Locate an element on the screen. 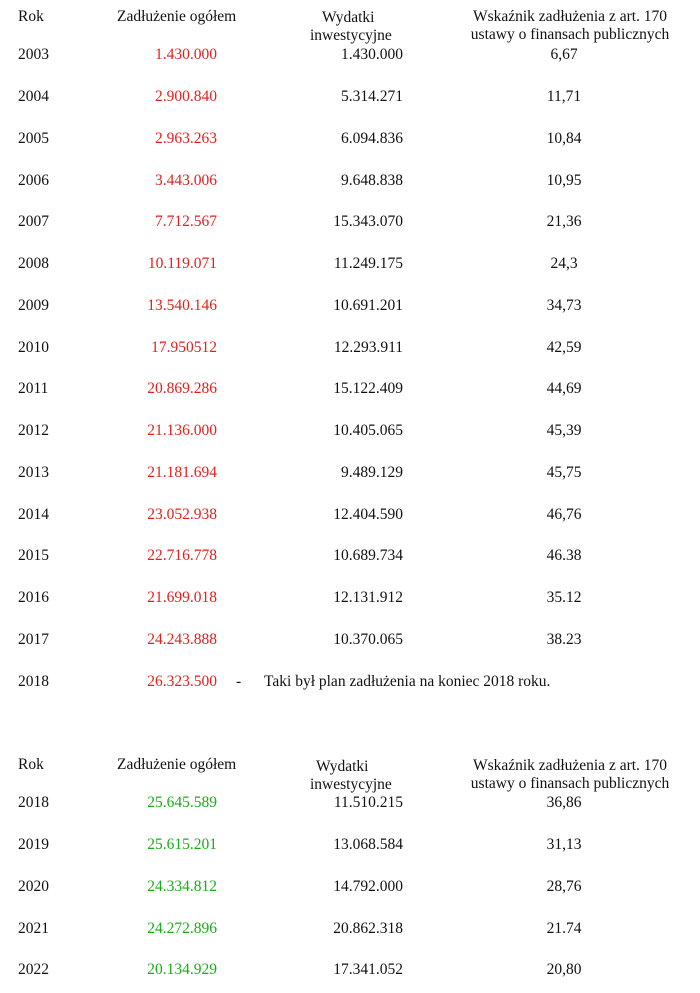  cell-year: 2010 is located at coordinates (33, 347).